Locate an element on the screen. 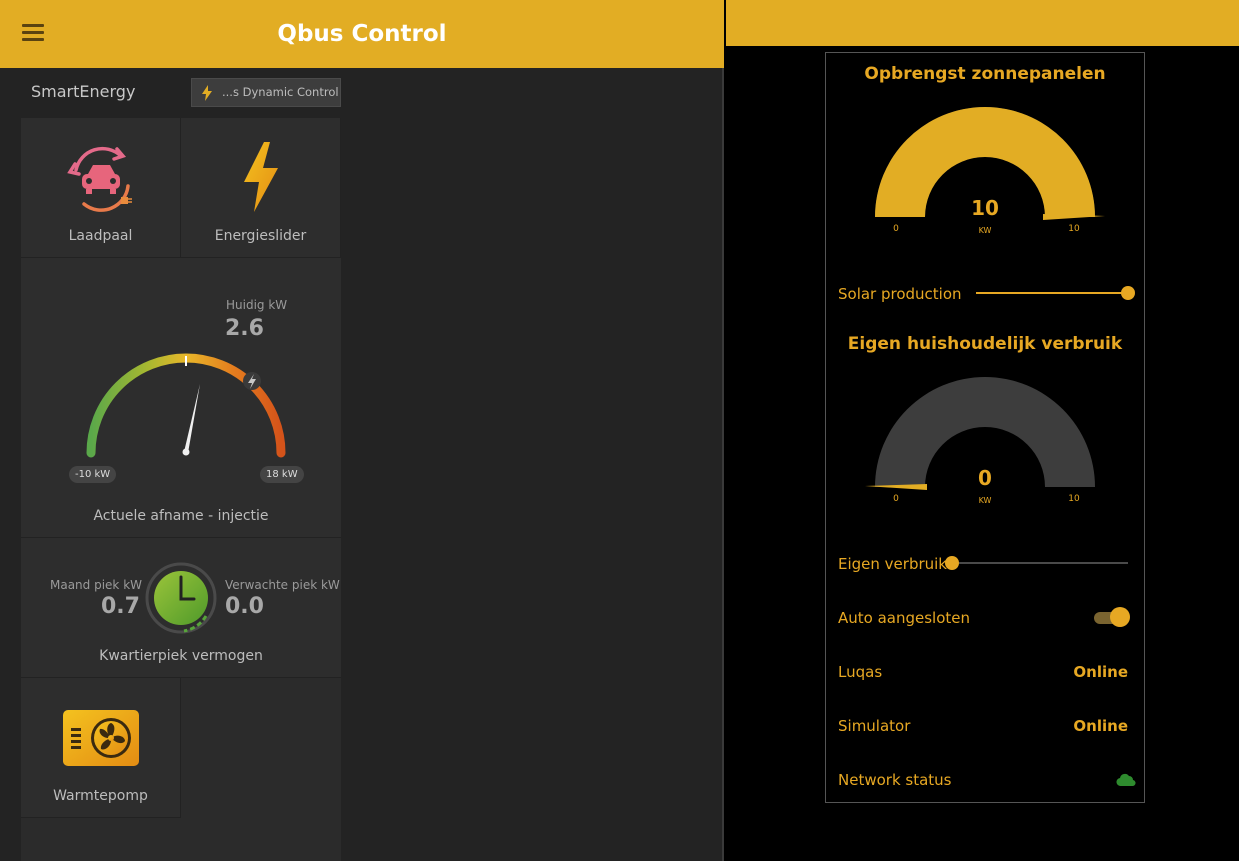 The image size is (1239, 861). gauge-max-label: 18 kW is located at coordinates (282, 474).